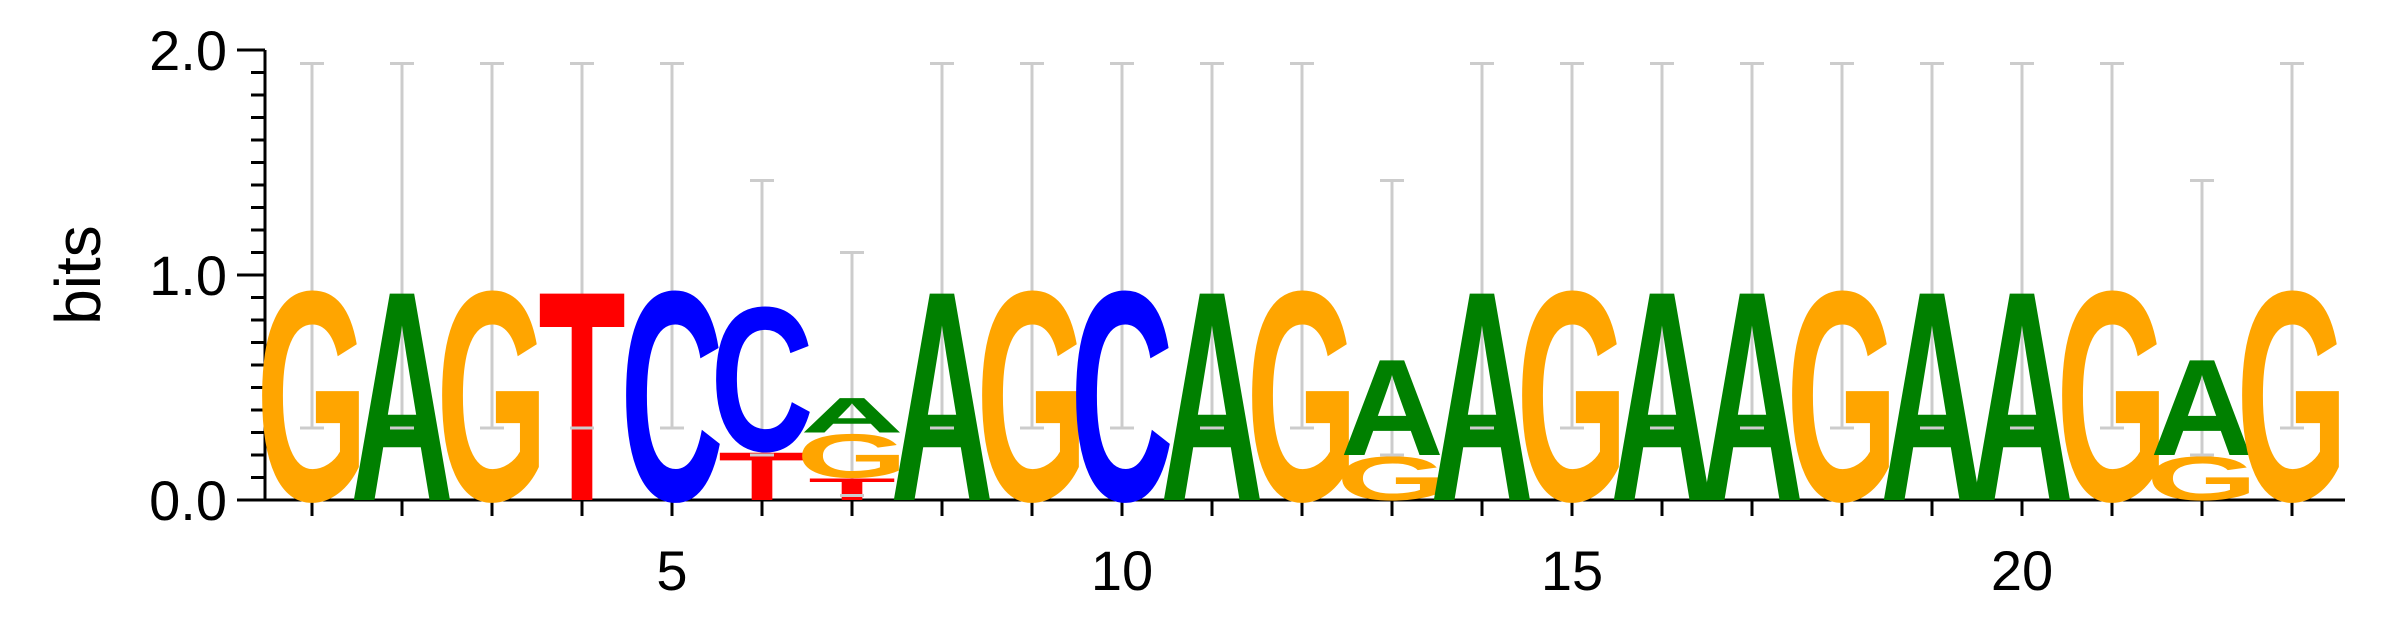  I want to click on y-tick-label: 1.0, so click(188, 275).